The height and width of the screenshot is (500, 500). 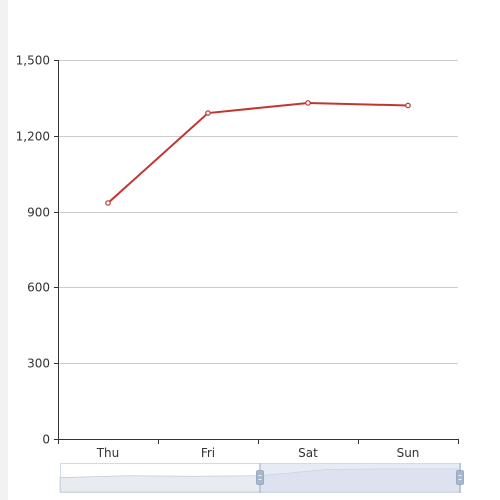 I want to click on y-tick-label: 1,500, so click(x=33, y=61).